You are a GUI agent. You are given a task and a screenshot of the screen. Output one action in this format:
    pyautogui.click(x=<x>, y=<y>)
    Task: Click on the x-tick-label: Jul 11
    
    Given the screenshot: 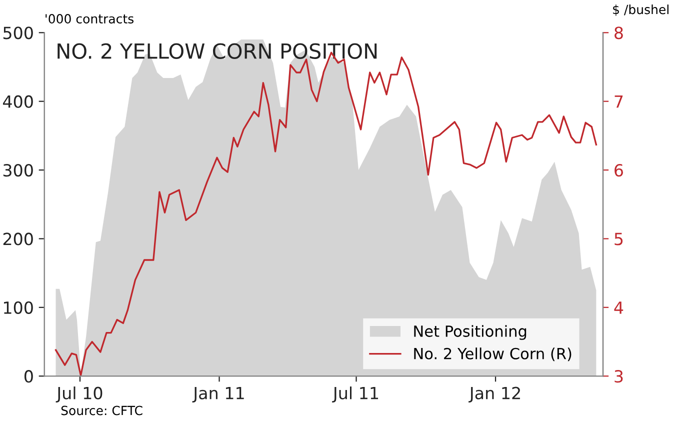 What is the action you would take?
    pyautogui.click(x=355, y=394)
    